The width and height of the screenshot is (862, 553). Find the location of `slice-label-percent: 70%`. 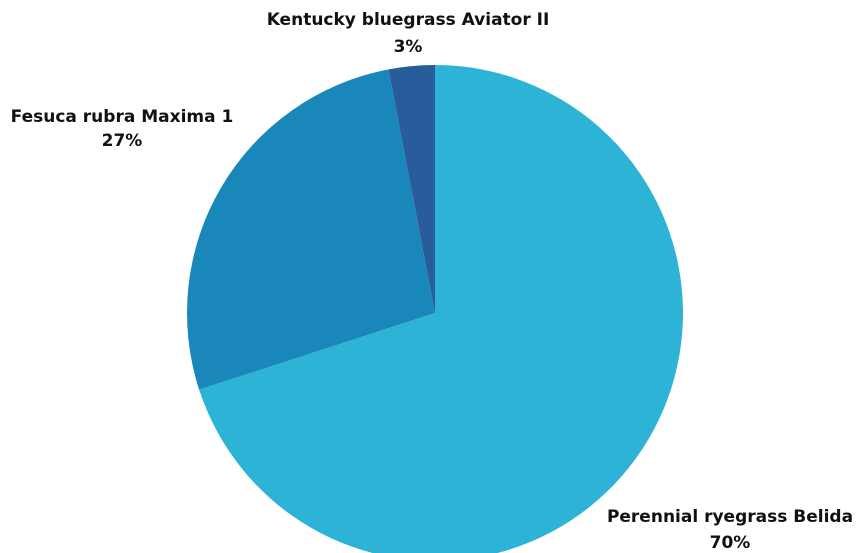

slice-label-percent: 70% is located at coordinates (730, 543).